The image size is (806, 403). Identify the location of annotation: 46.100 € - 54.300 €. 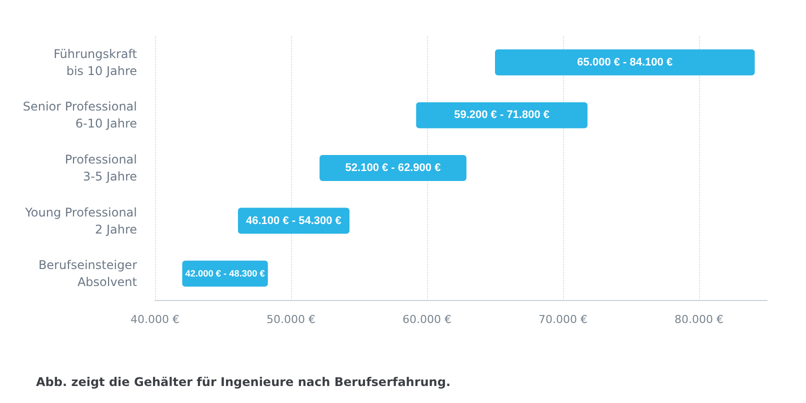
(294, 220).